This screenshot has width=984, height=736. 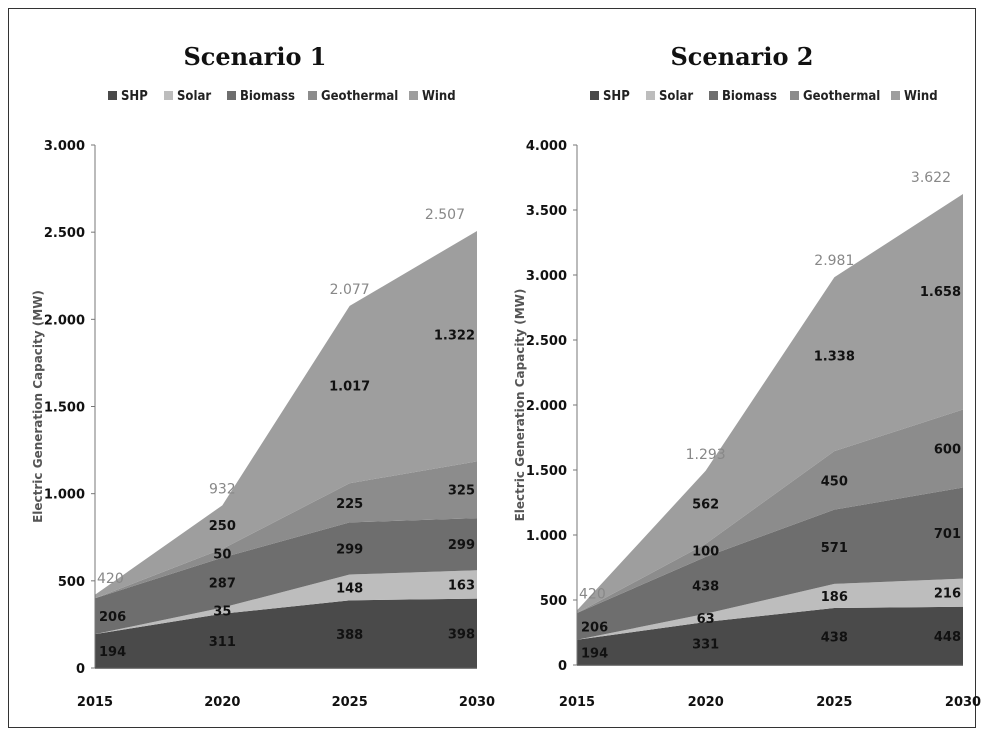 I want to click on total-label: 2.981, so click(x=834, y=261).